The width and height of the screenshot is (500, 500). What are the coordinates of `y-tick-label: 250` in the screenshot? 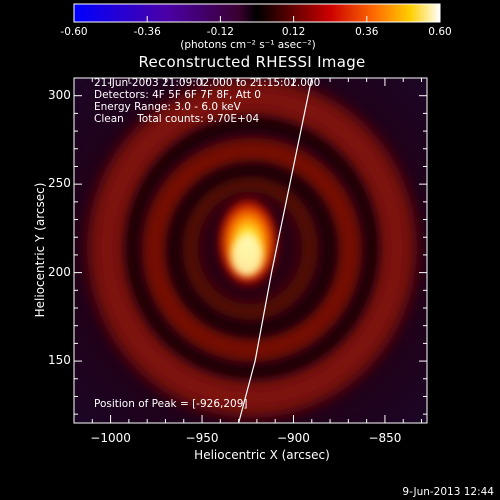 It's located at (59, 183).